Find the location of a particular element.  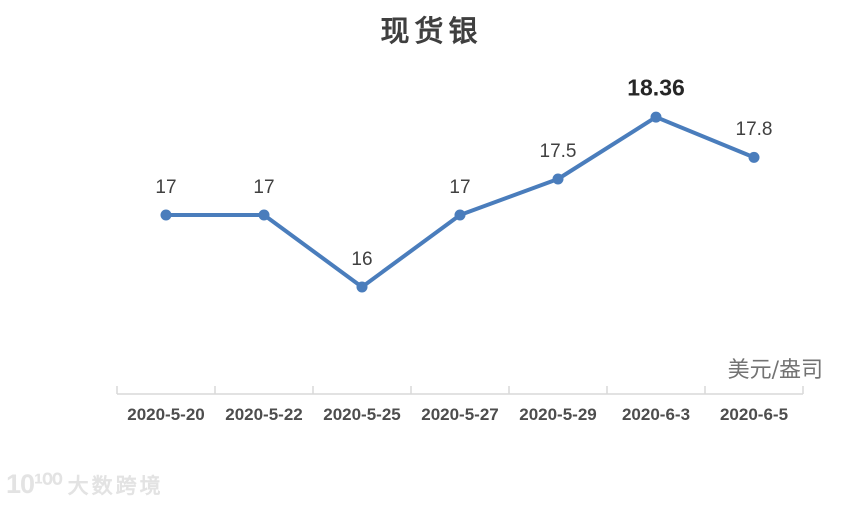

chart-title: 现货银 is located at coordinates (431, 31).